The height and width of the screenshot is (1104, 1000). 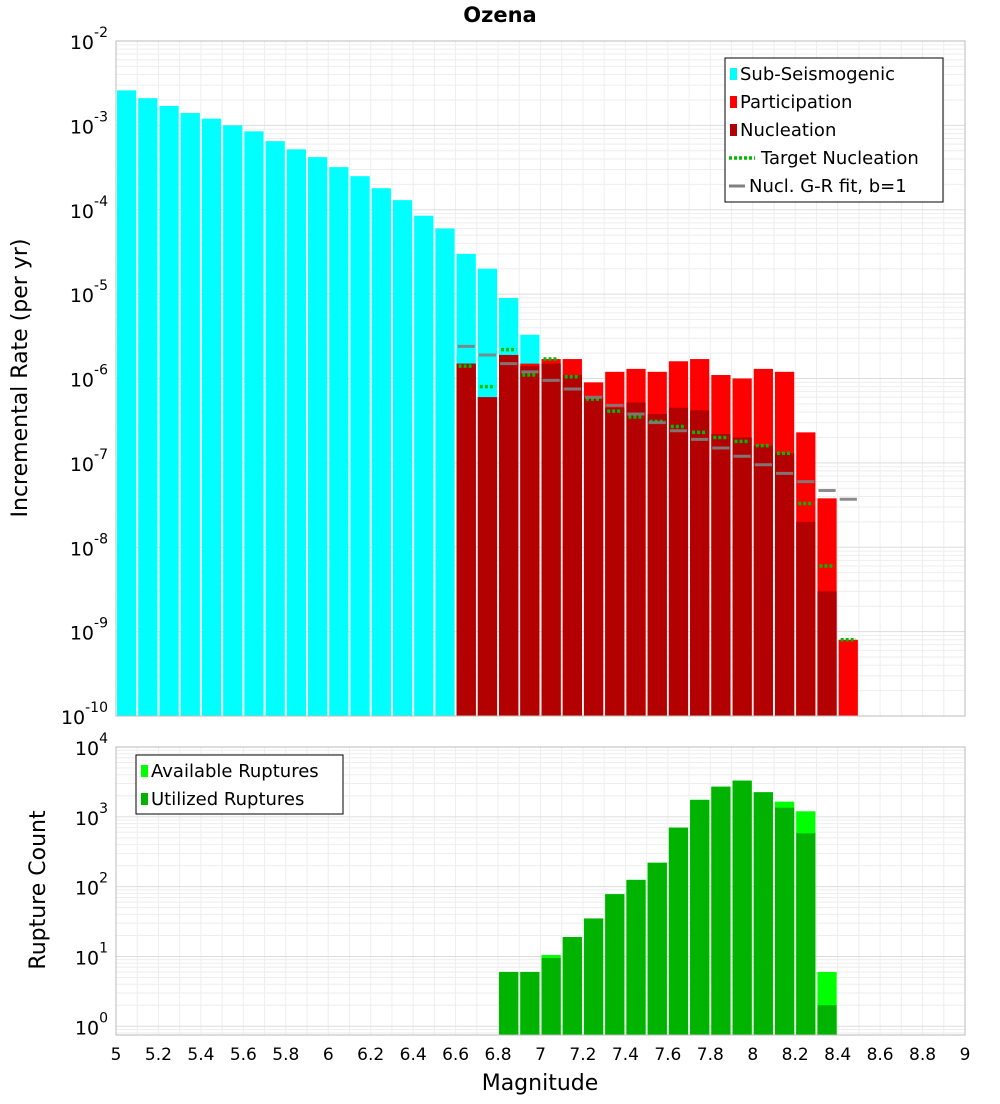 What do you see at coordinates (38, 890) in the screenshot?
I see `bottom-y-axis-label: Rupture Count` at bounding box center [38, 890].